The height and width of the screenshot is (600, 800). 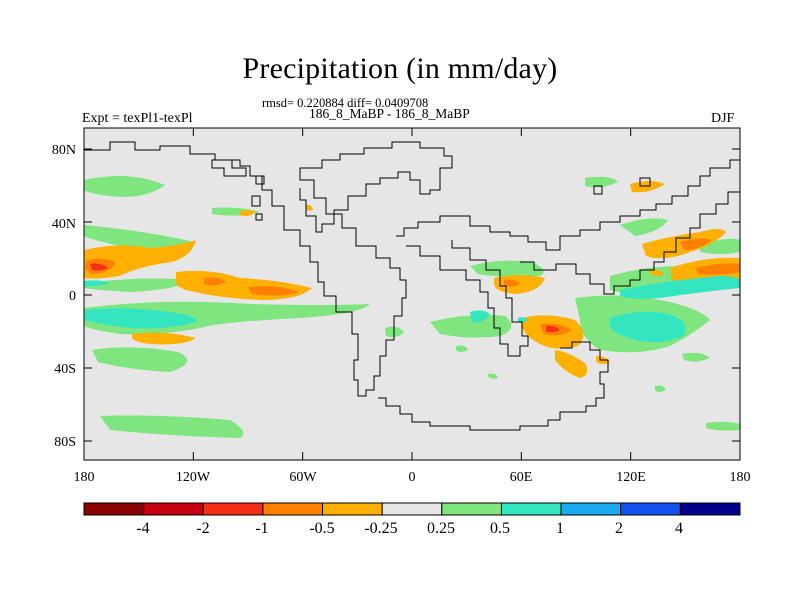 I want to click on stats-line: rmsd= 0.220884 diff= 0.0409708, so click(x=345, y=103).